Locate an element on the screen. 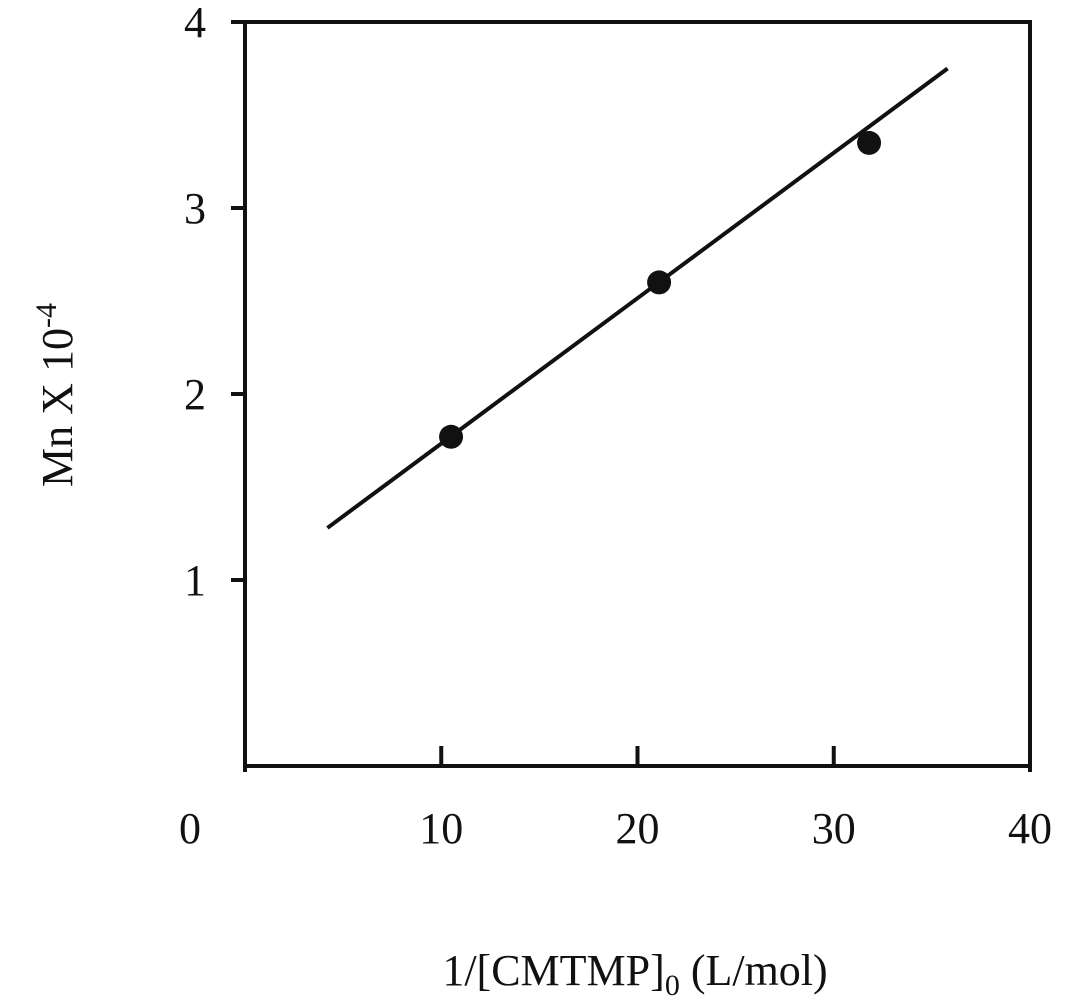 This screenshot has height=1005, width=1071. y-tick-label: 3 is located at coordinates (195, 208).